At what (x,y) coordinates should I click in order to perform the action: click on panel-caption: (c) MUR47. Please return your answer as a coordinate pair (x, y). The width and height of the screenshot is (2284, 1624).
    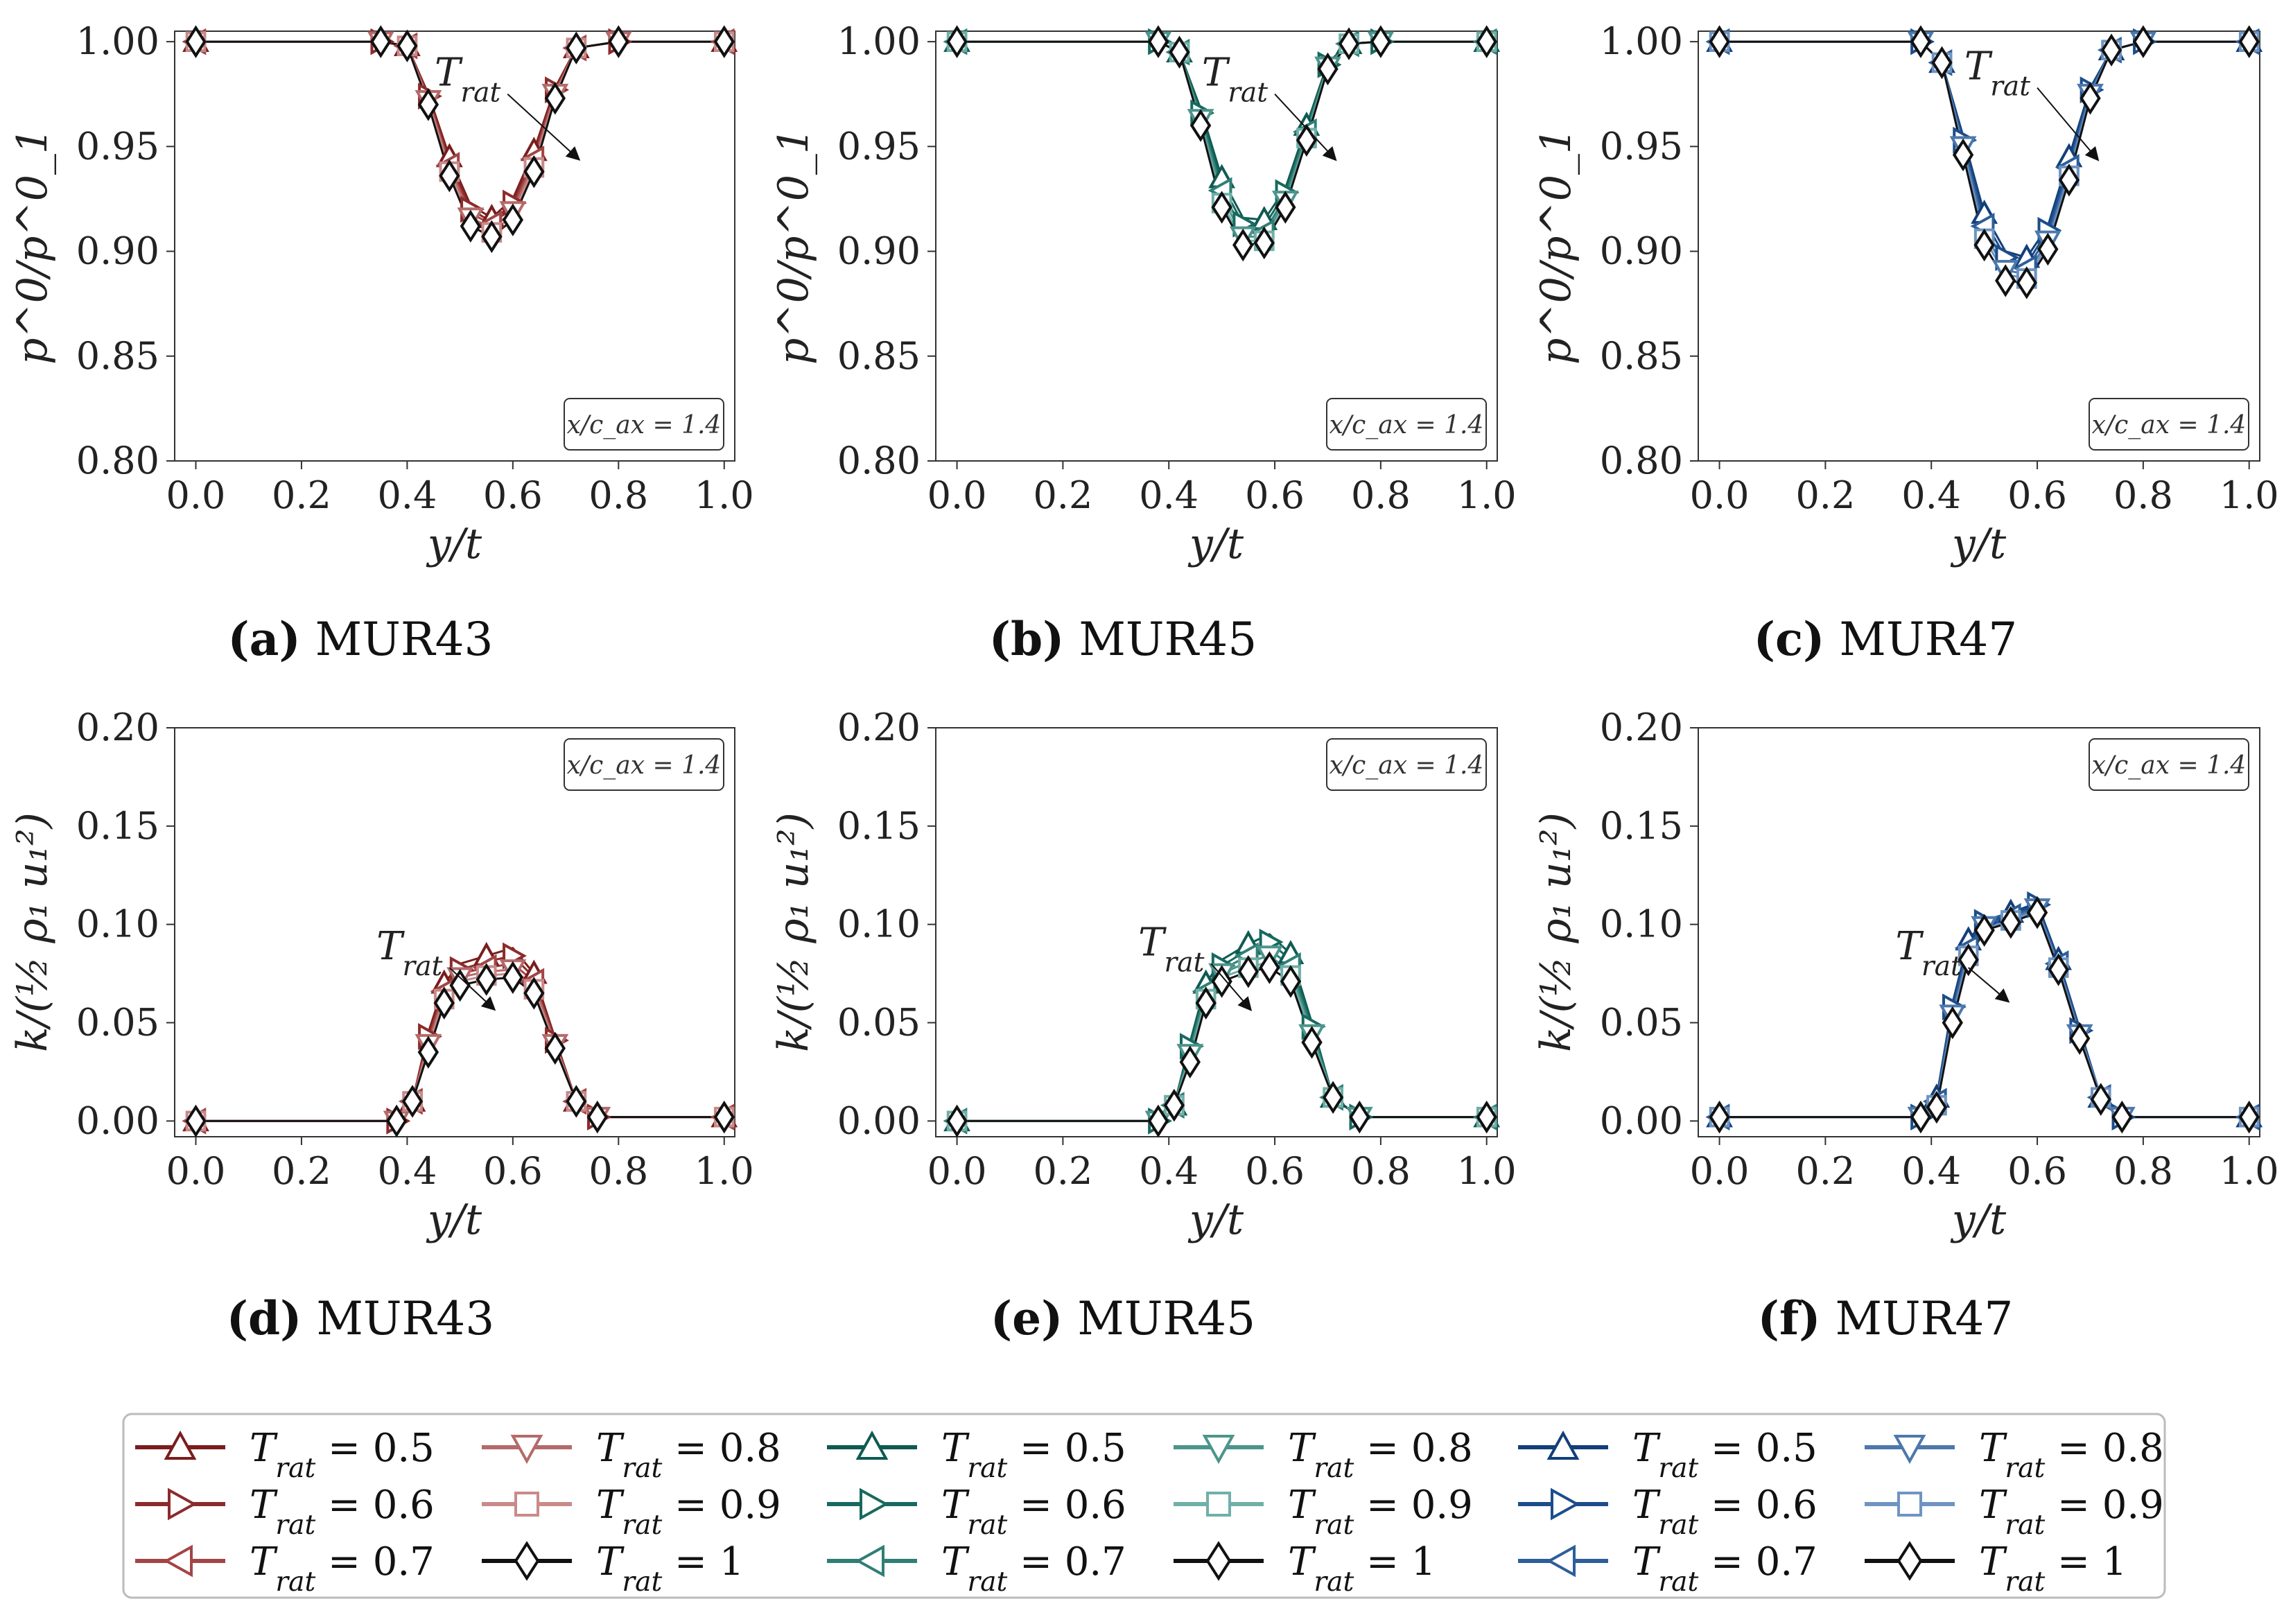
    Looking at the image, I should click on (1886, 639).